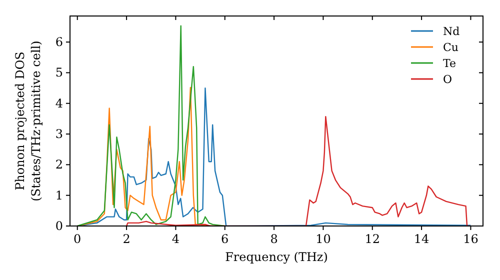  Describe the element at coordinates (274, 239) in the screenshot. I see `x-tick-label: 8` at that location.